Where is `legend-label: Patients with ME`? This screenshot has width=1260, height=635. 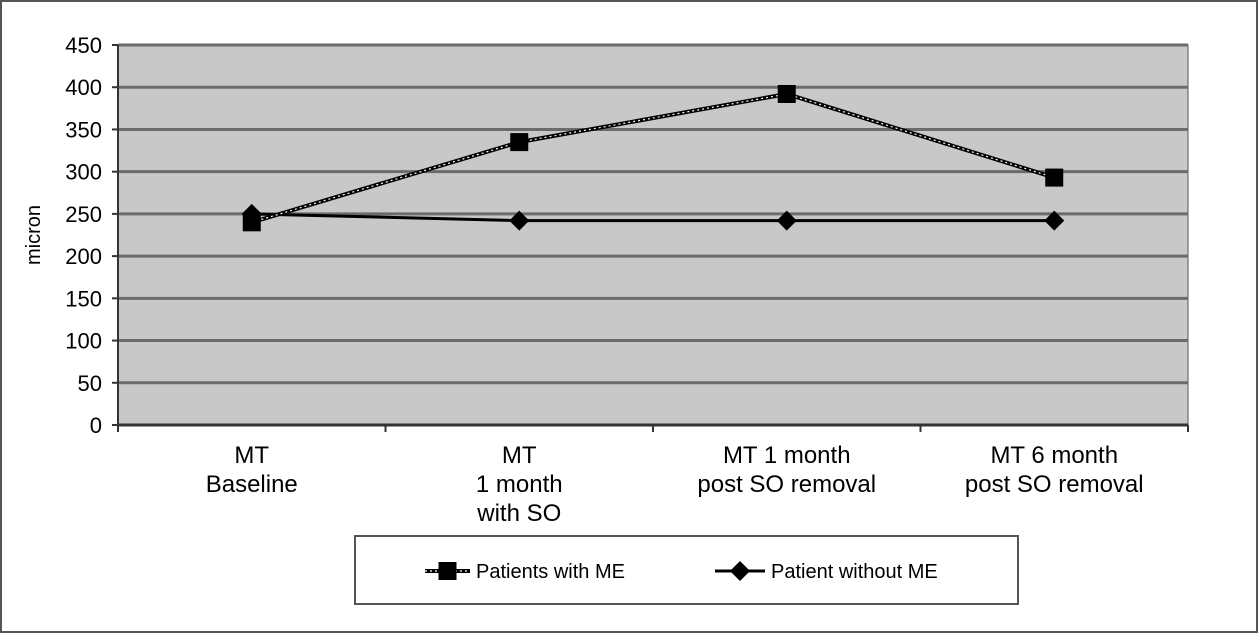
legend-label: Patients with ME is located at coordinates (550, 572).